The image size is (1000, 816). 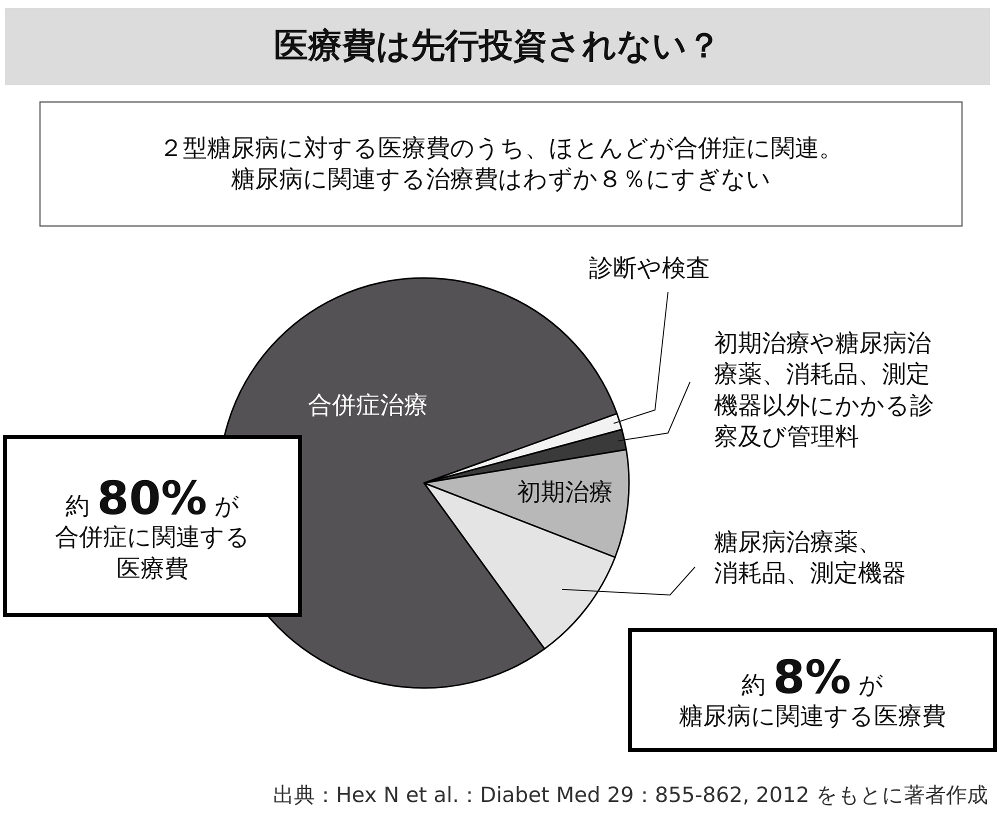 What do you see at coordinates (810, 558) in the screenshot?
I see `slice-label: 糖尿病治療薬、消耗品、測定機器` at bounding box center [810, 558].